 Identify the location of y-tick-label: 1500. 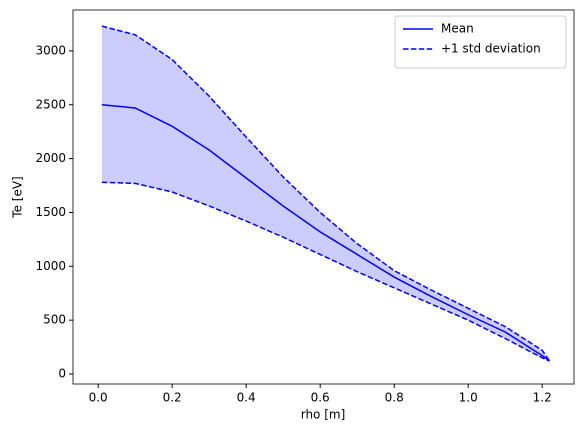
(50, 212).